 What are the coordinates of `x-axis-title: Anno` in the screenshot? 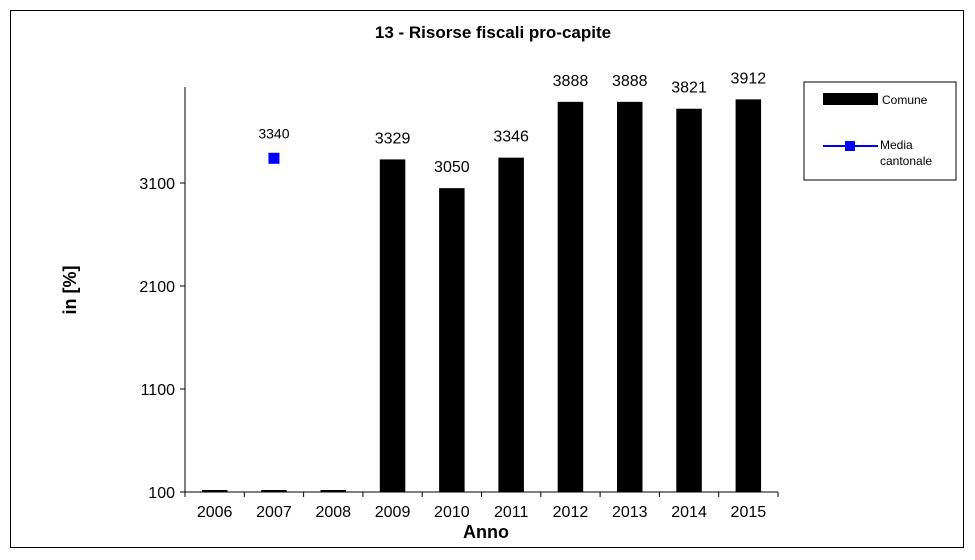 It's located at (486, 532).